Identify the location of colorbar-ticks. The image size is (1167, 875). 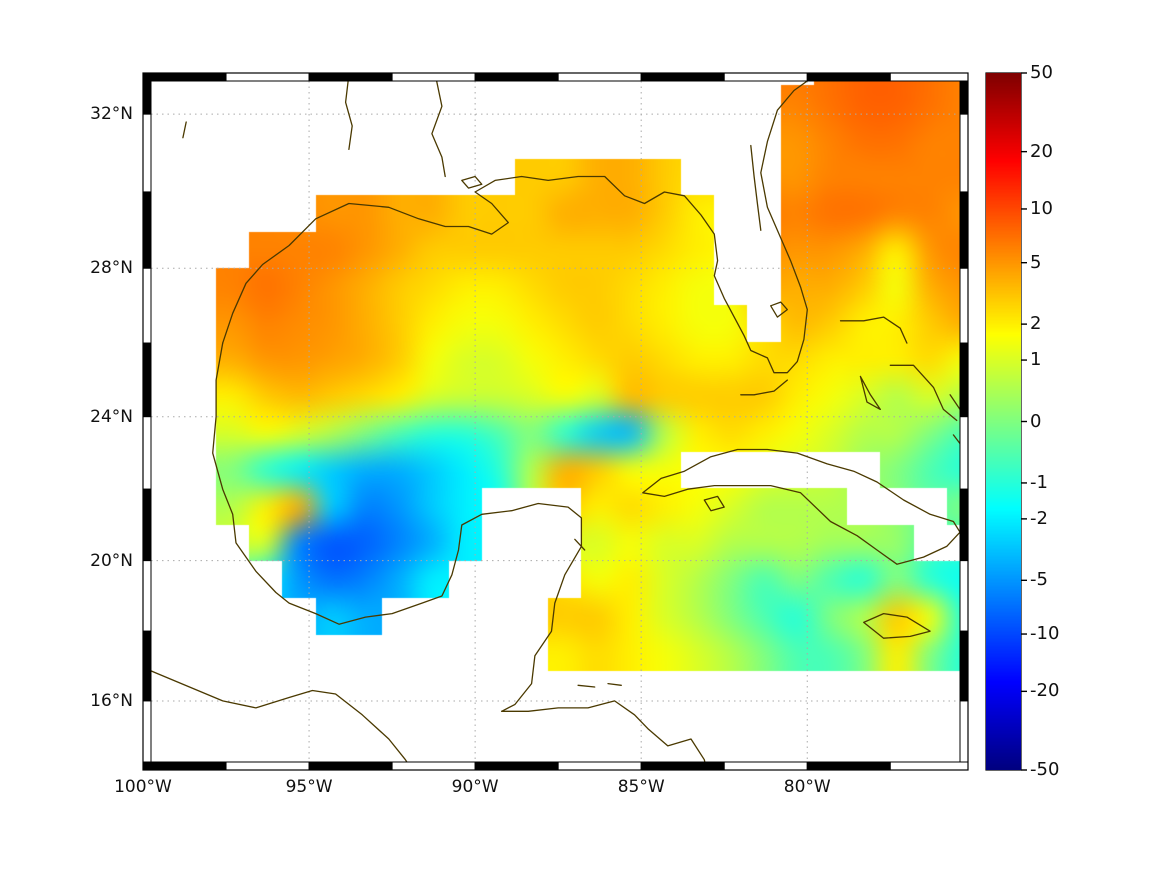
(1024, 421).